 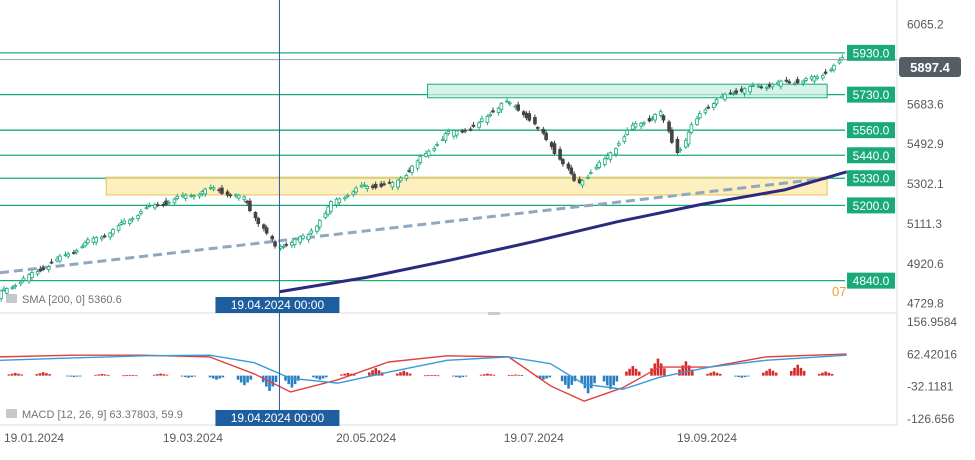 What do you see at coordinates (871, 95) in the screenshot?
I see `level-tag-text: 5730.0` at bounding box center [871, 95].